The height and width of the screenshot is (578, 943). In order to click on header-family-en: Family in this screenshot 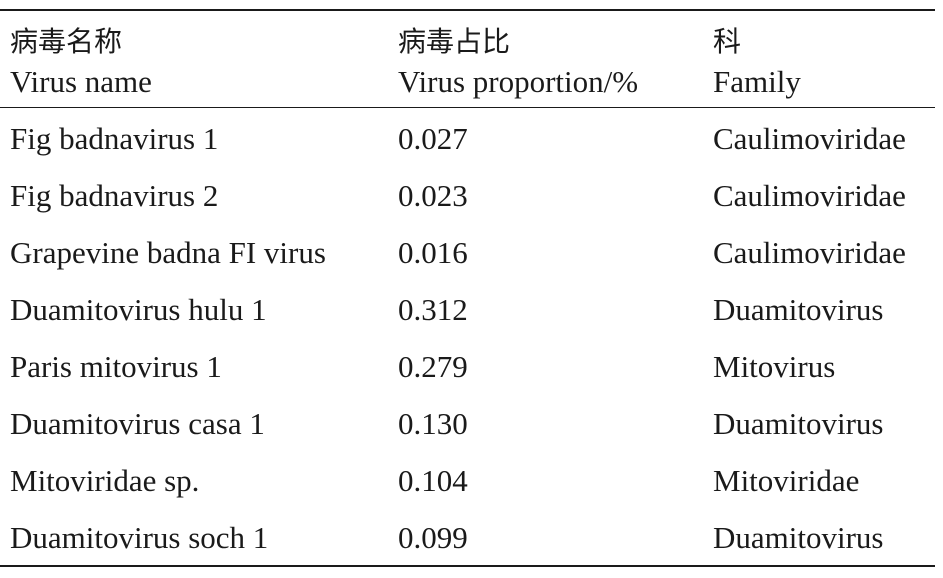, I will do `click(757, 81)`.